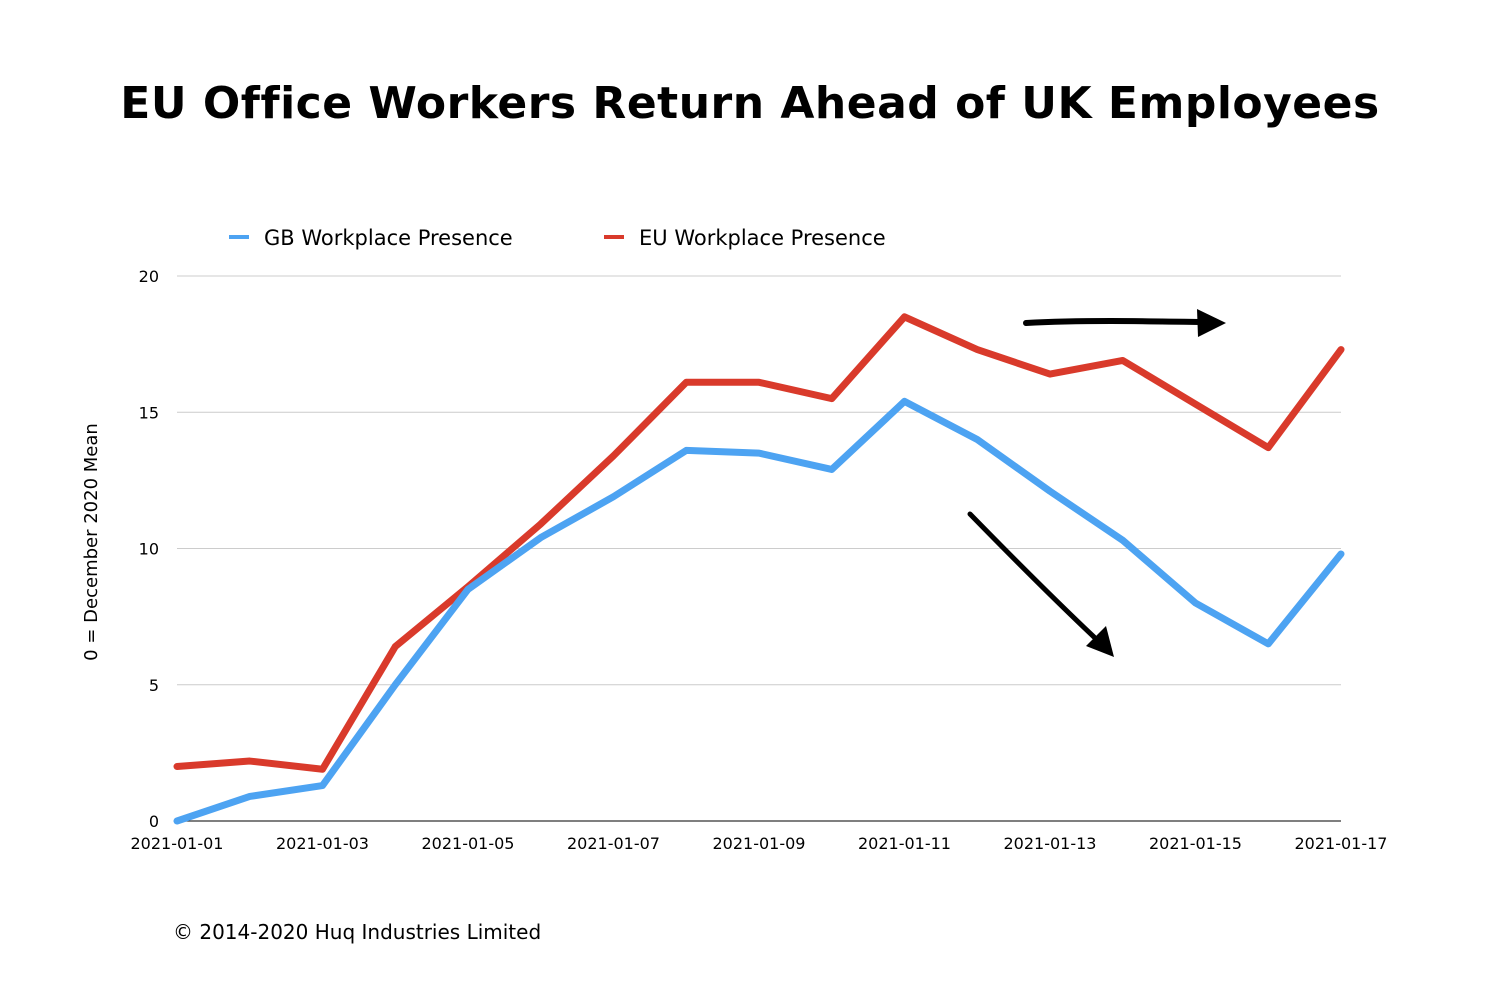 This screenshot has width=1492, height=1002. I want to click on x-tick-label: 2021-01-05, so click(468, 843).